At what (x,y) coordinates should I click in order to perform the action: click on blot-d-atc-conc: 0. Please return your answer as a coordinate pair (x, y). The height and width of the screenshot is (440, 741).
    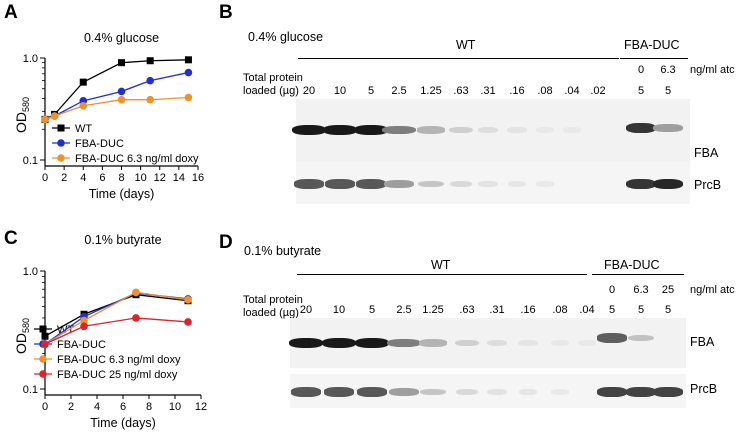
    Looking at the image, I should click on (612, 290).